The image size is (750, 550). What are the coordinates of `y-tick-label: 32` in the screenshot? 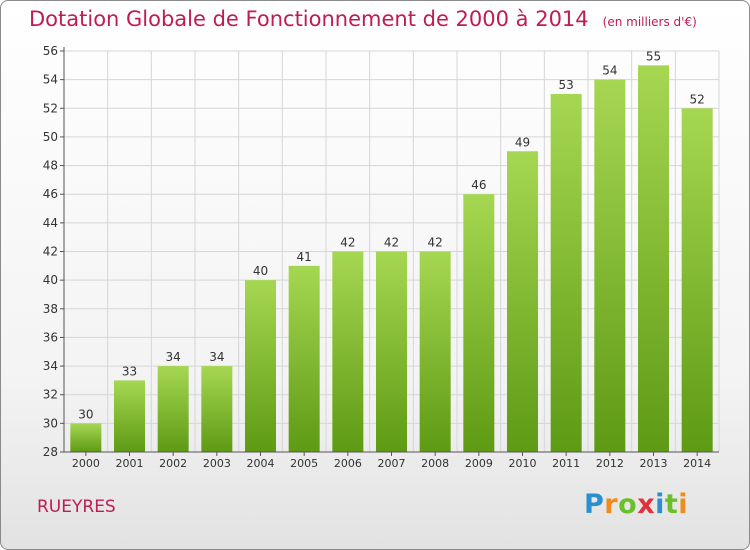 It's located at (50, 395).